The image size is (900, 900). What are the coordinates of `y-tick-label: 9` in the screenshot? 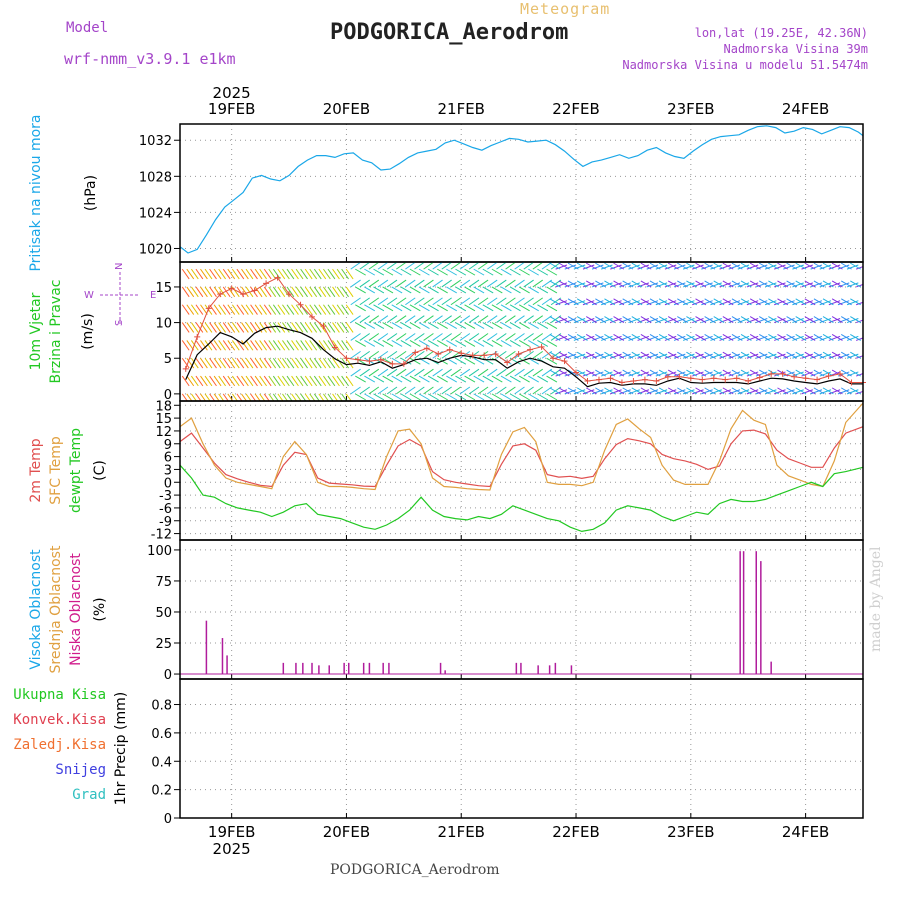 It's located at (168, 445).